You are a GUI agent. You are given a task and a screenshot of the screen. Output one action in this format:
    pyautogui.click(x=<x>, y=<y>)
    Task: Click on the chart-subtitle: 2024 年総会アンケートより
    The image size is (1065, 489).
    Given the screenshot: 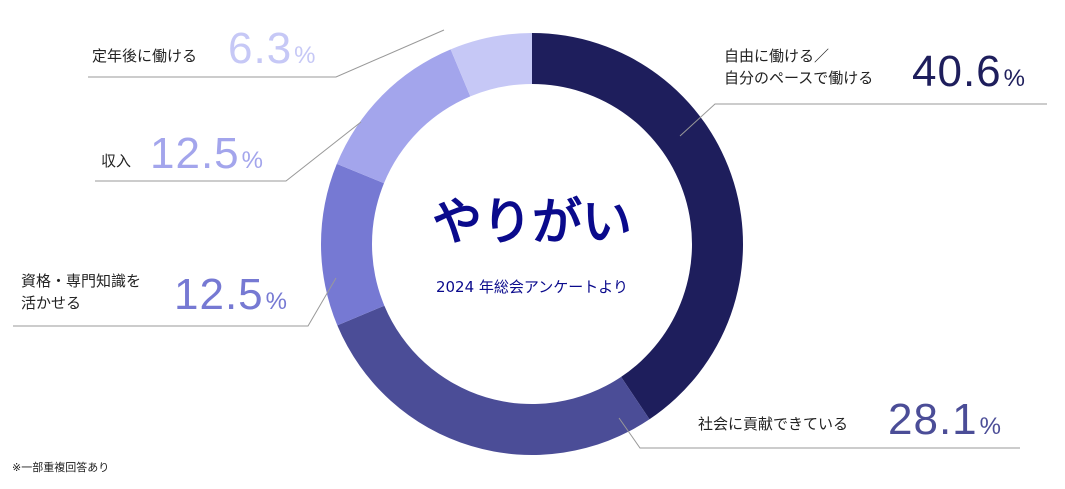 What is the action you would take?
    pyautogui.click(x=532, y=287)
    